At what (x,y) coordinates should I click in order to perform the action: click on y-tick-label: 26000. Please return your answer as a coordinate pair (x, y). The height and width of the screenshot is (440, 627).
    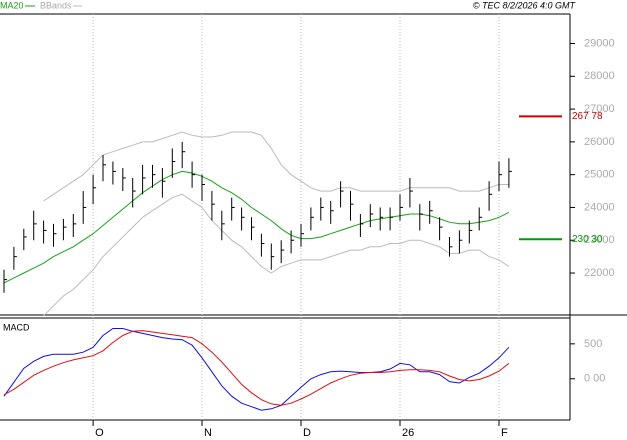
    Looking at the image, I should click on (599, 142).